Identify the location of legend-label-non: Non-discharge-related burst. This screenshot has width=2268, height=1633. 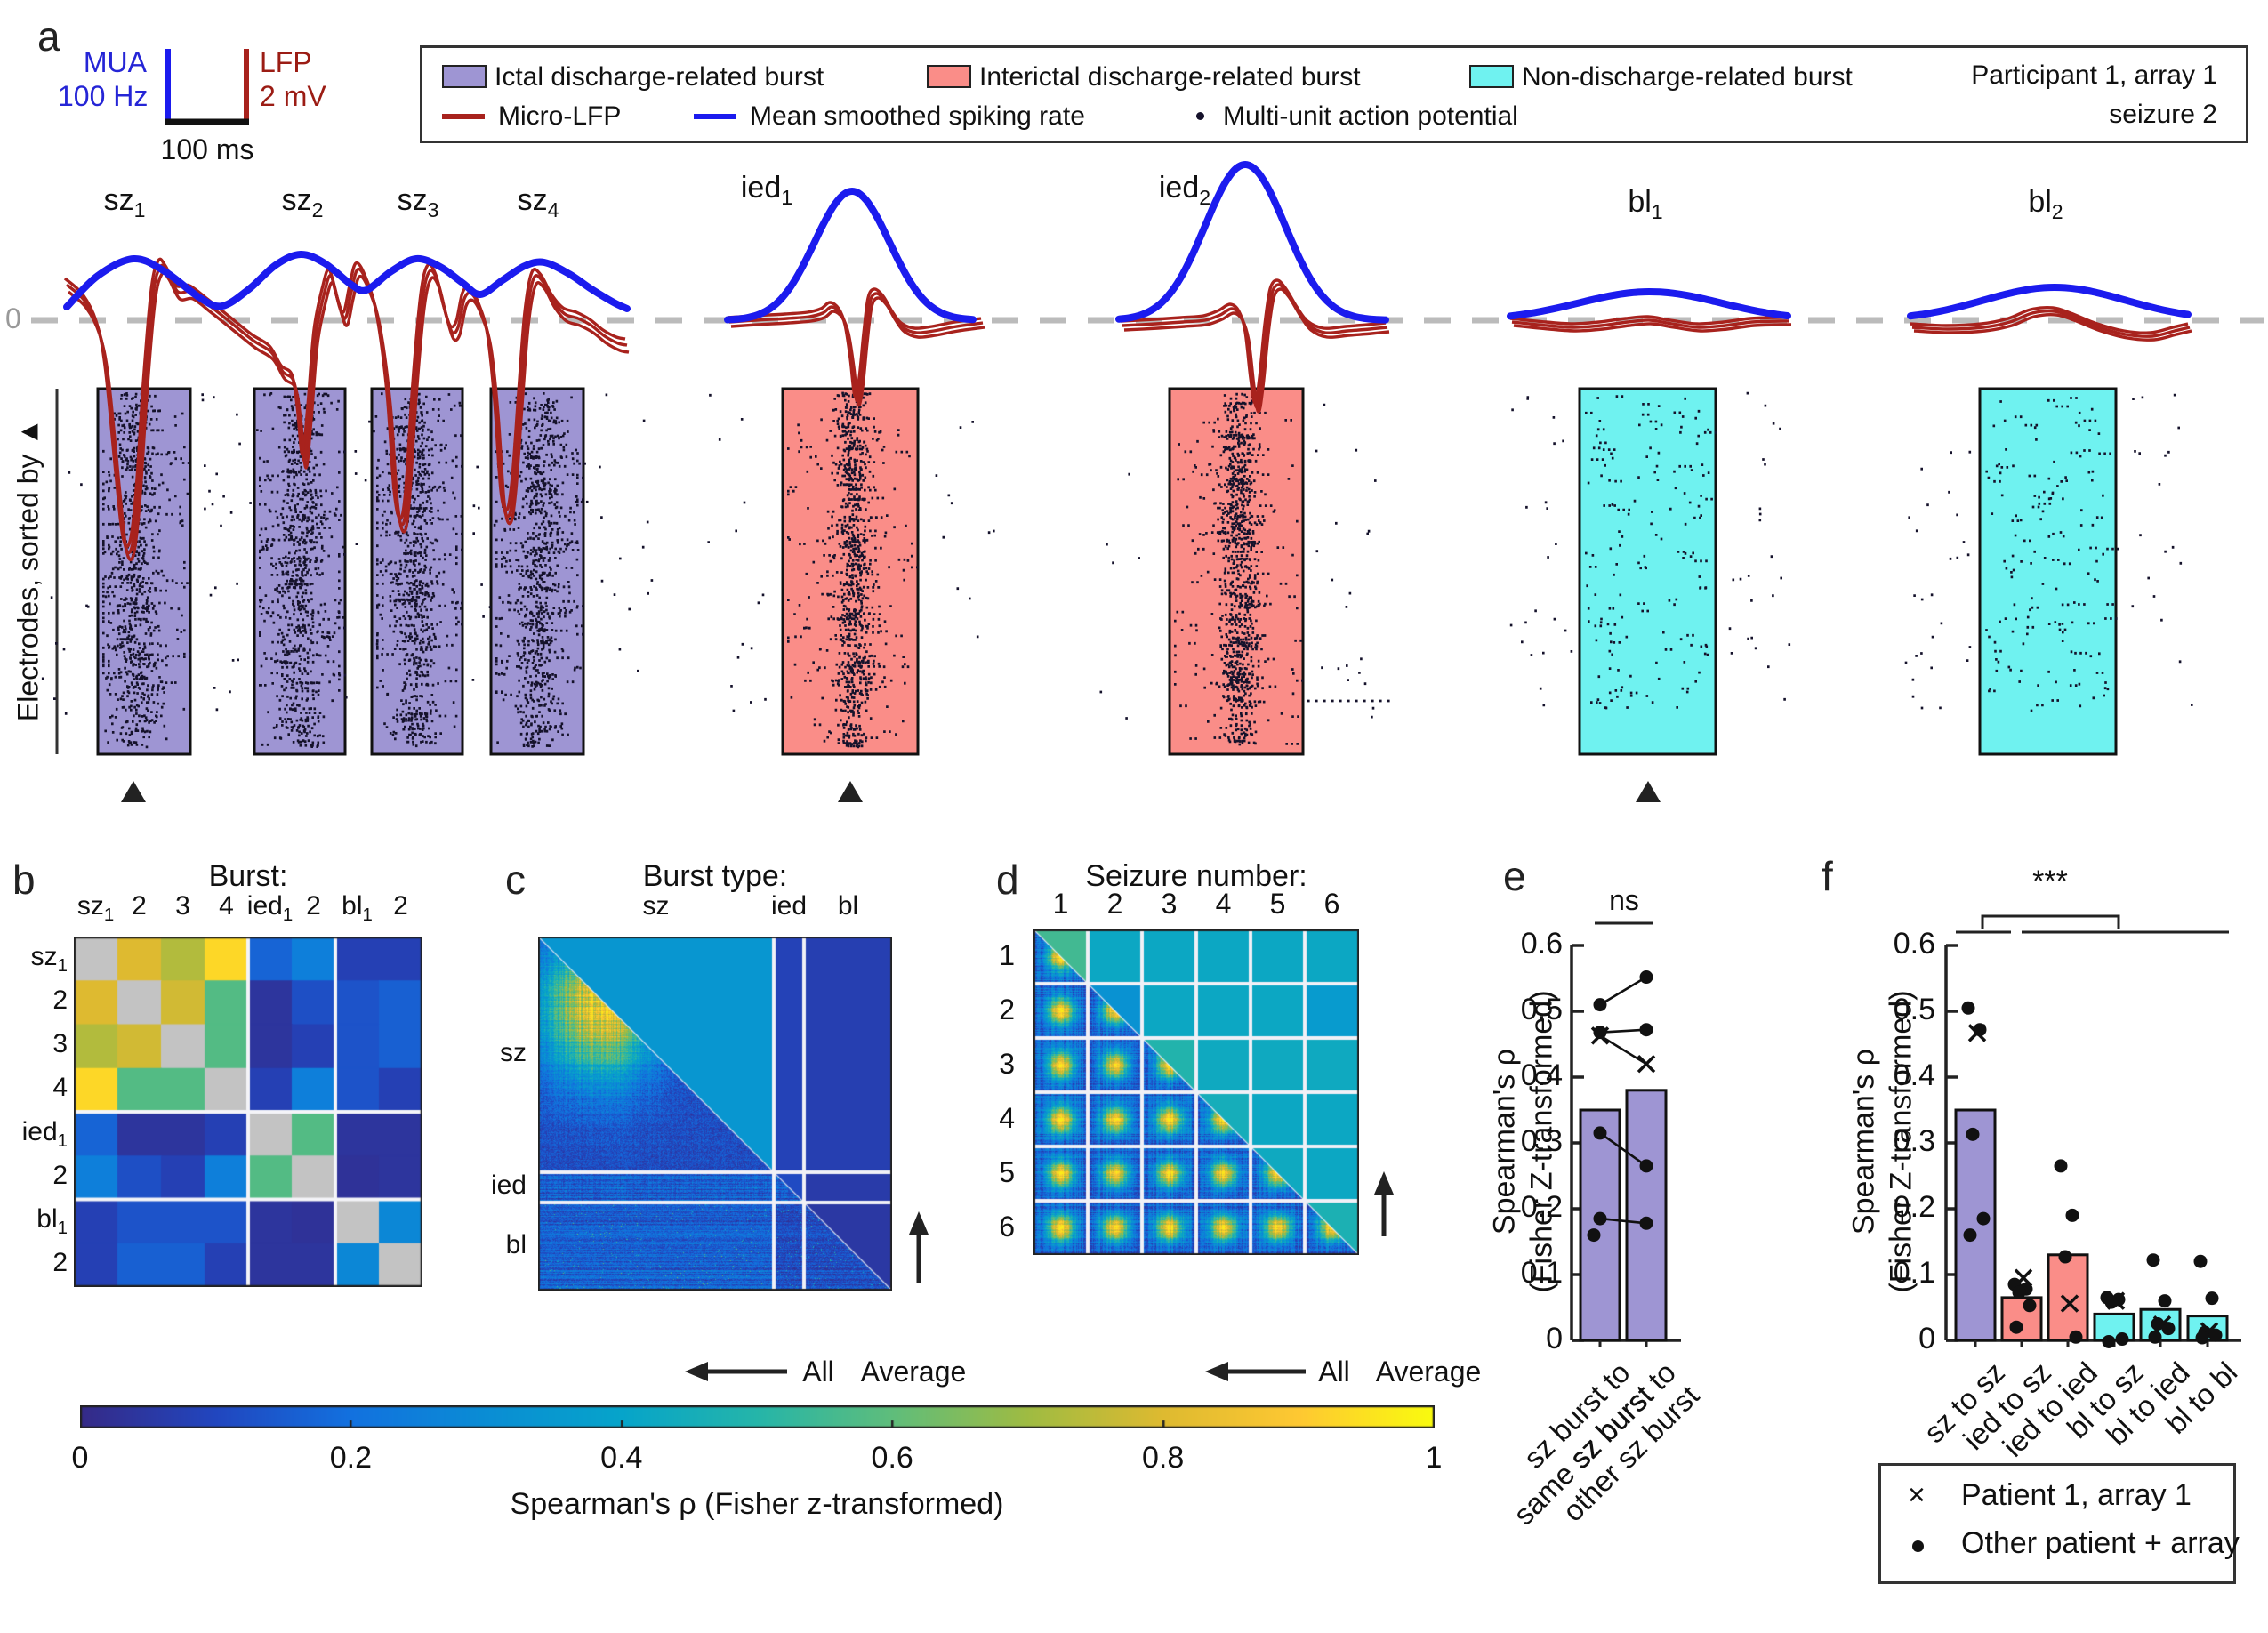
(1687, 77).